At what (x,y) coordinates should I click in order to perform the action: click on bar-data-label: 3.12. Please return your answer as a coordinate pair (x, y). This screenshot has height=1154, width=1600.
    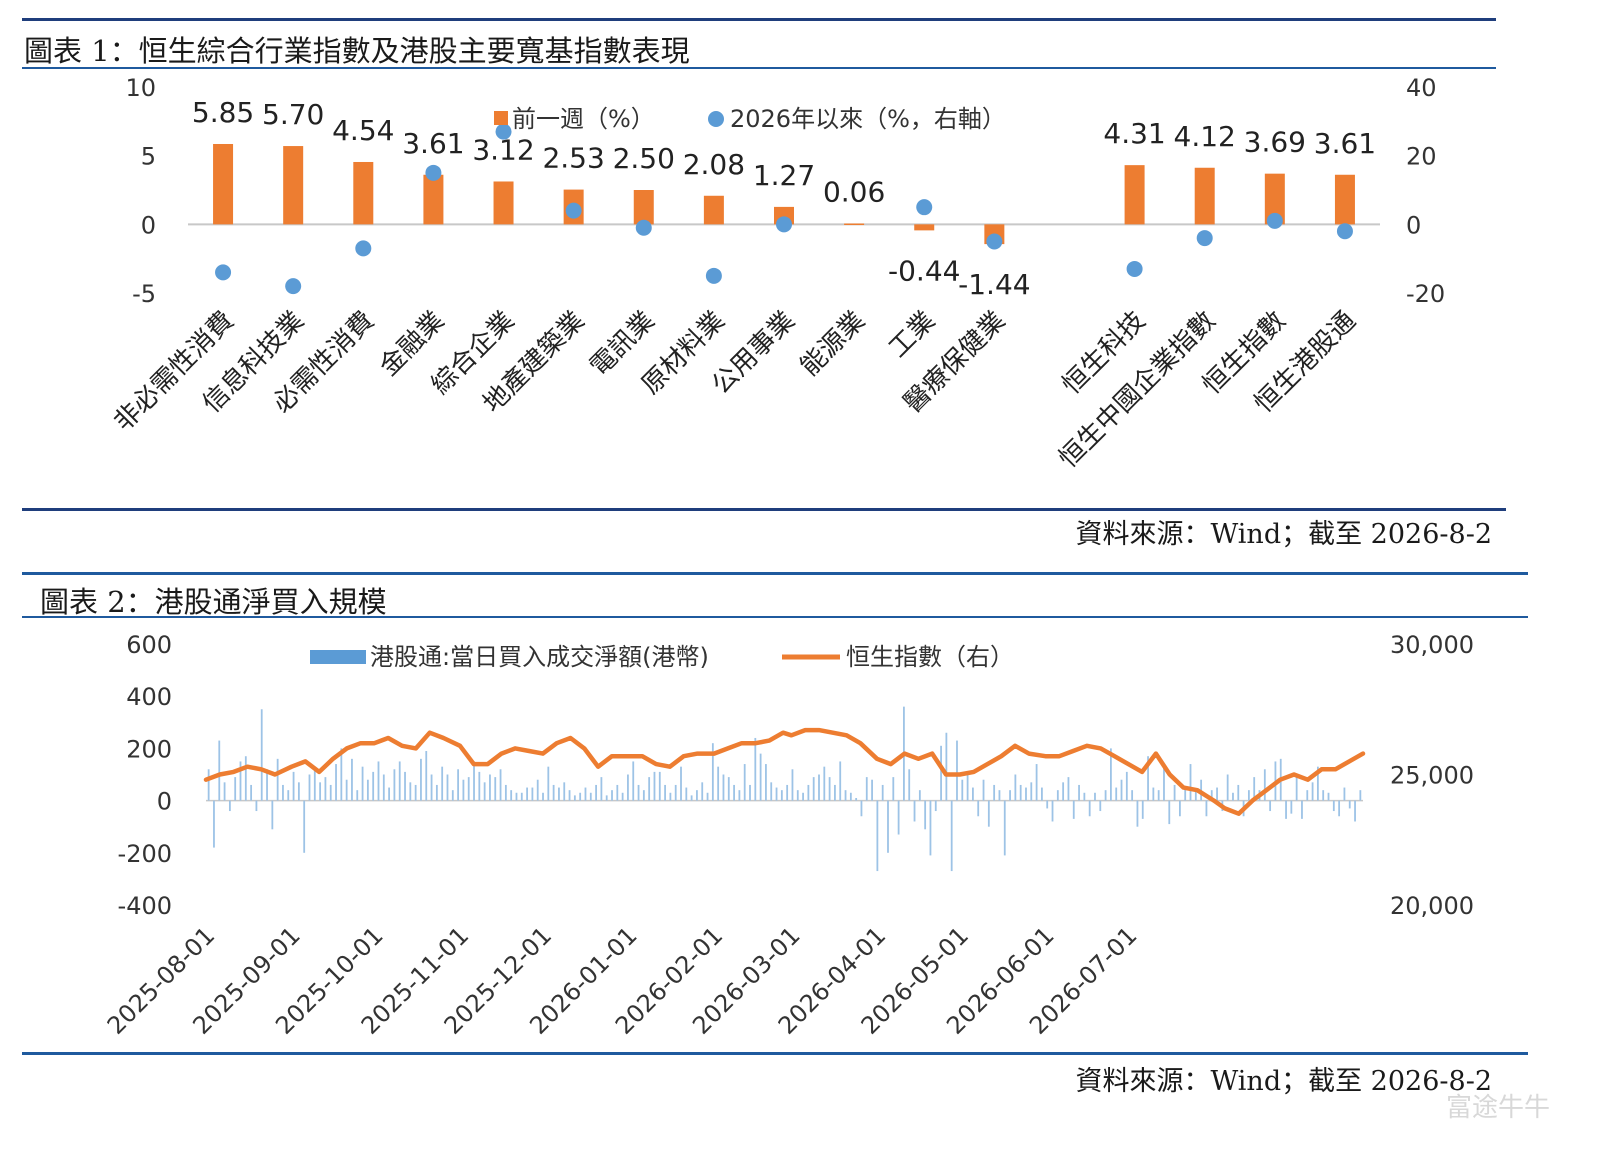
    Looking at the image, I should click on (503, 149).